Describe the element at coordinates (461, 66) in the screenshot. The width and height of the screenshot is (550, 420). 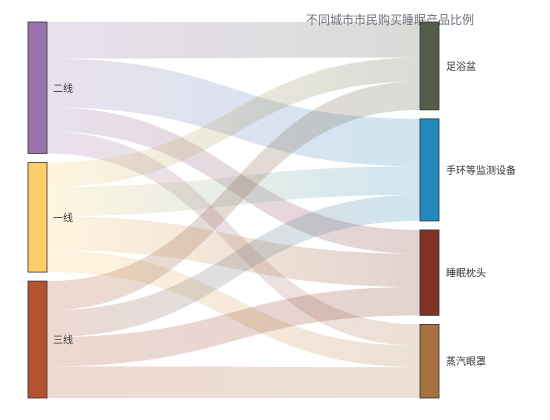
I see `sankey-node-label: 足浴盆` at that location.